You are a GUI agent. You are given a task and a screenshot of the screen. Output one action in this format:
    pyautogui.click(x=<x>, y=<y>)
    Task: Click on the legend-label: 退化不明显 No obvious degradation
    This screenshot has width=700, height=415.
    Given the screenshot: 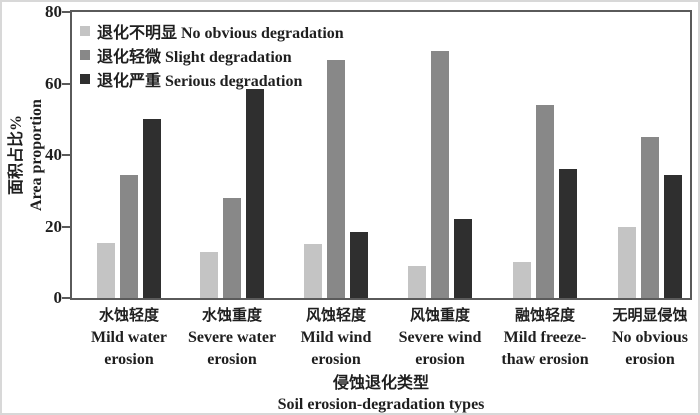 What is the action you would take?
    pyautogui.click(x=220, y=33)
    